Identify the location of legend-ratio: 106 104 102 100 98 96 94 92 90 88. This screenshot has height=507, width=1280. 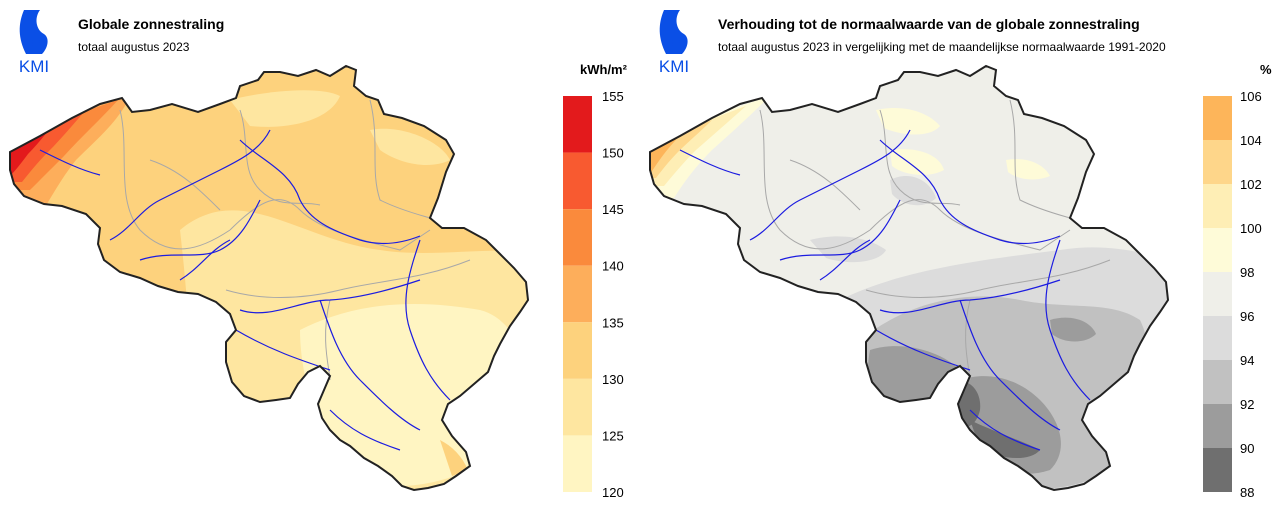
(1232, 294).